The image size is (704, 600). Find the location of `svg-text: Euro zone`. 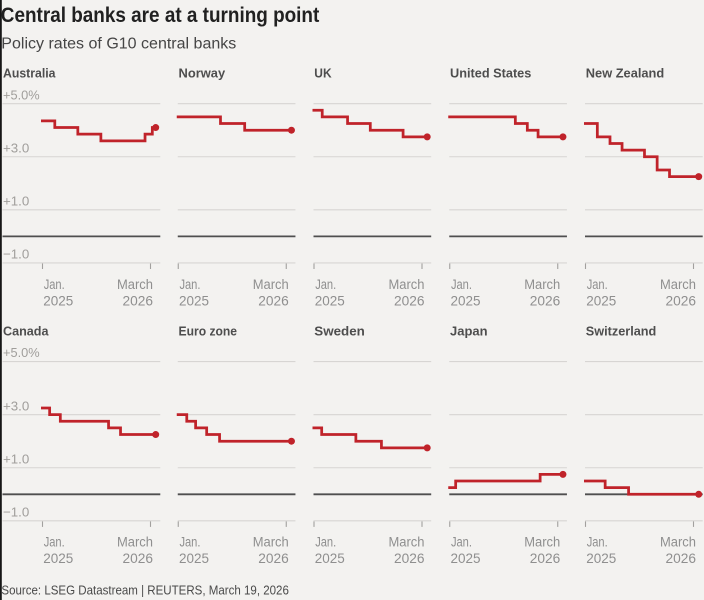

svg-text: Euro zone is located at coordinates (208, 330).